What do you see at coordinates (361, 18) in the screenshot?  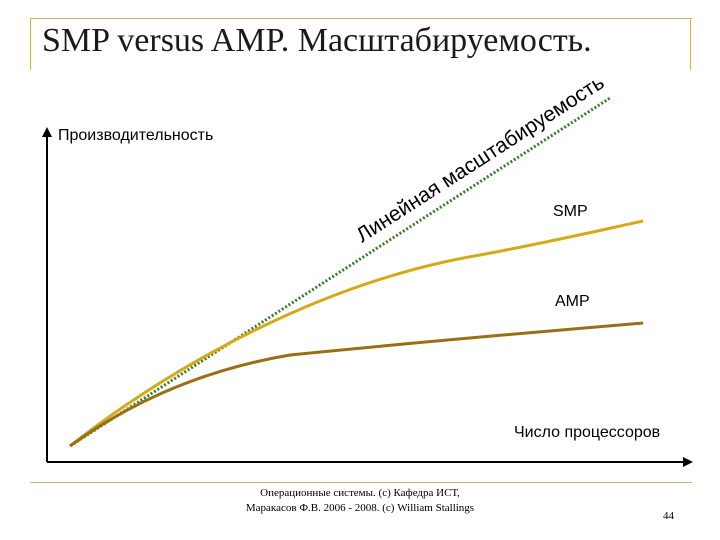 I see `frame-top-line` at bounding box center [361, 18].